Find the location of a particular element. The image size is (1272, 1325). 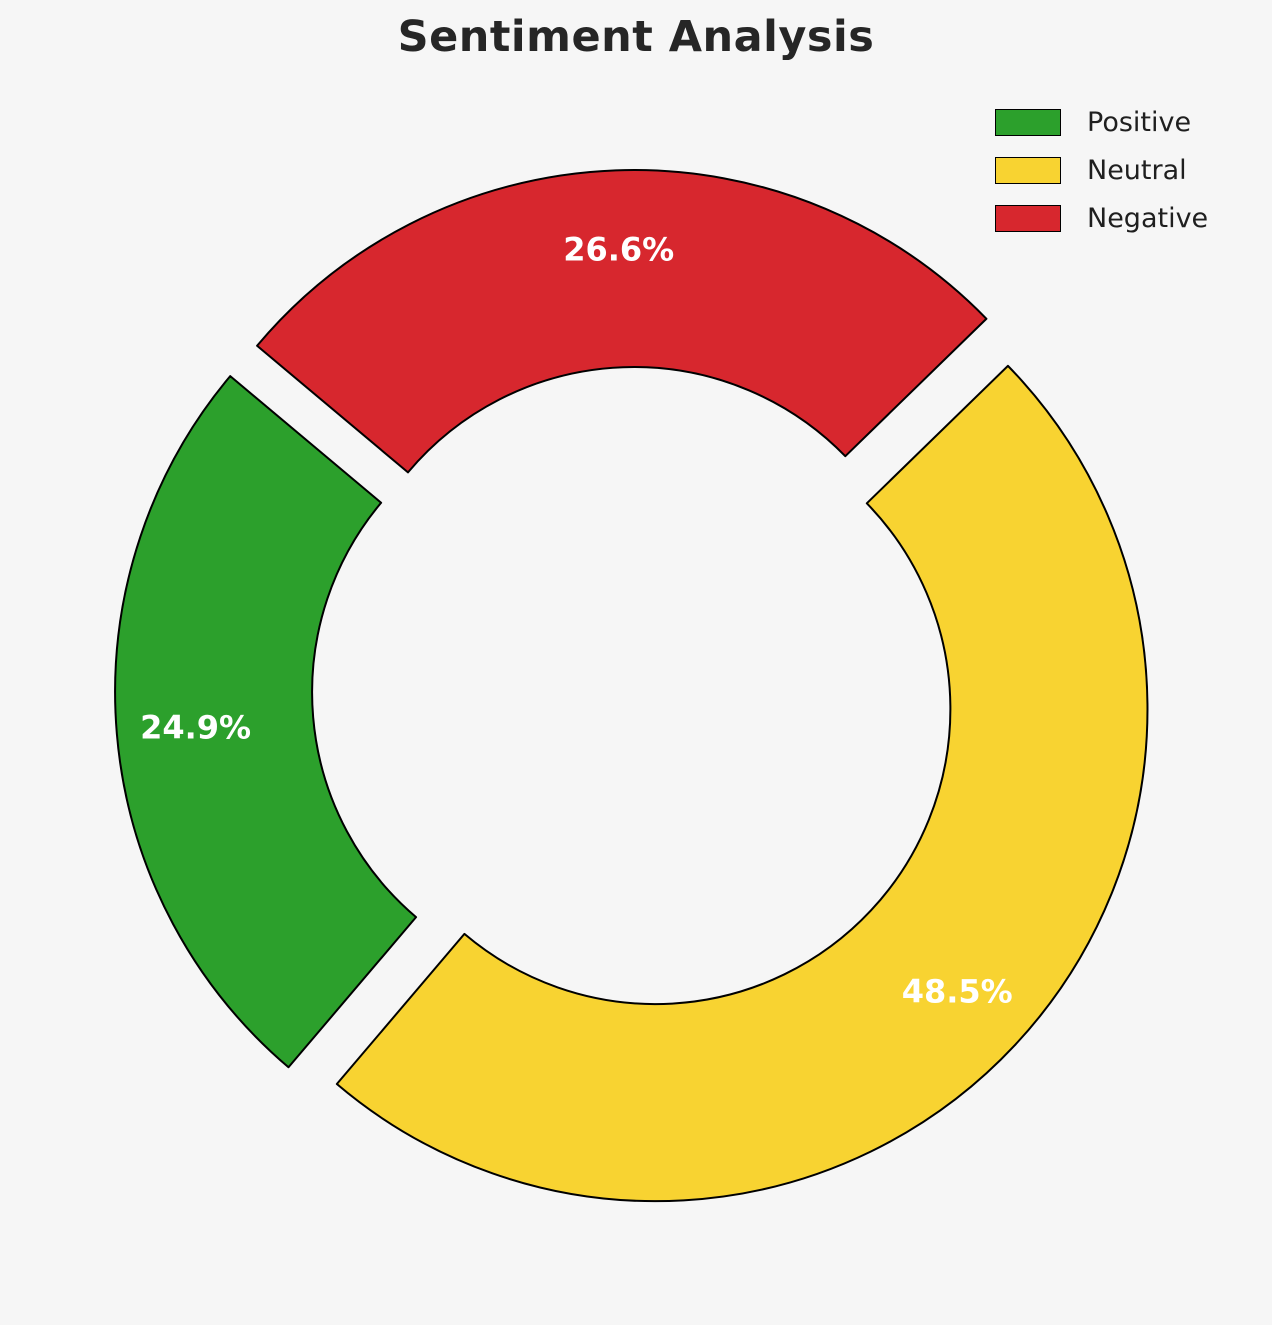

legend-label-negative: Negative is located at coordinates (1148, 218).